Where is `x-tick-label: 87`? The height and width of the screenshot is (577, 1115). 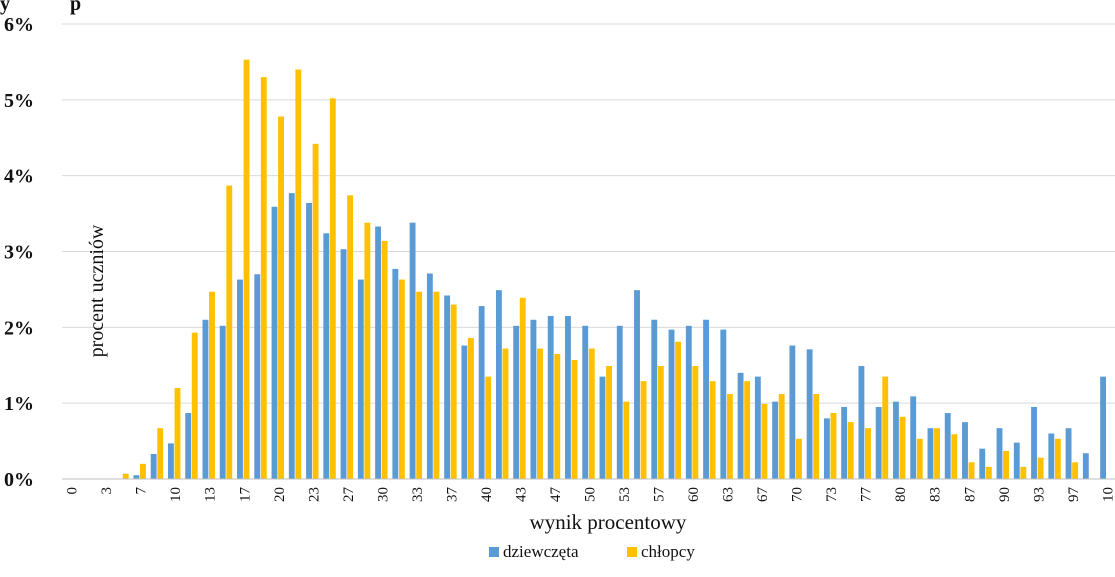
x-tick-label: 87 is located at coordinates (970, 495).